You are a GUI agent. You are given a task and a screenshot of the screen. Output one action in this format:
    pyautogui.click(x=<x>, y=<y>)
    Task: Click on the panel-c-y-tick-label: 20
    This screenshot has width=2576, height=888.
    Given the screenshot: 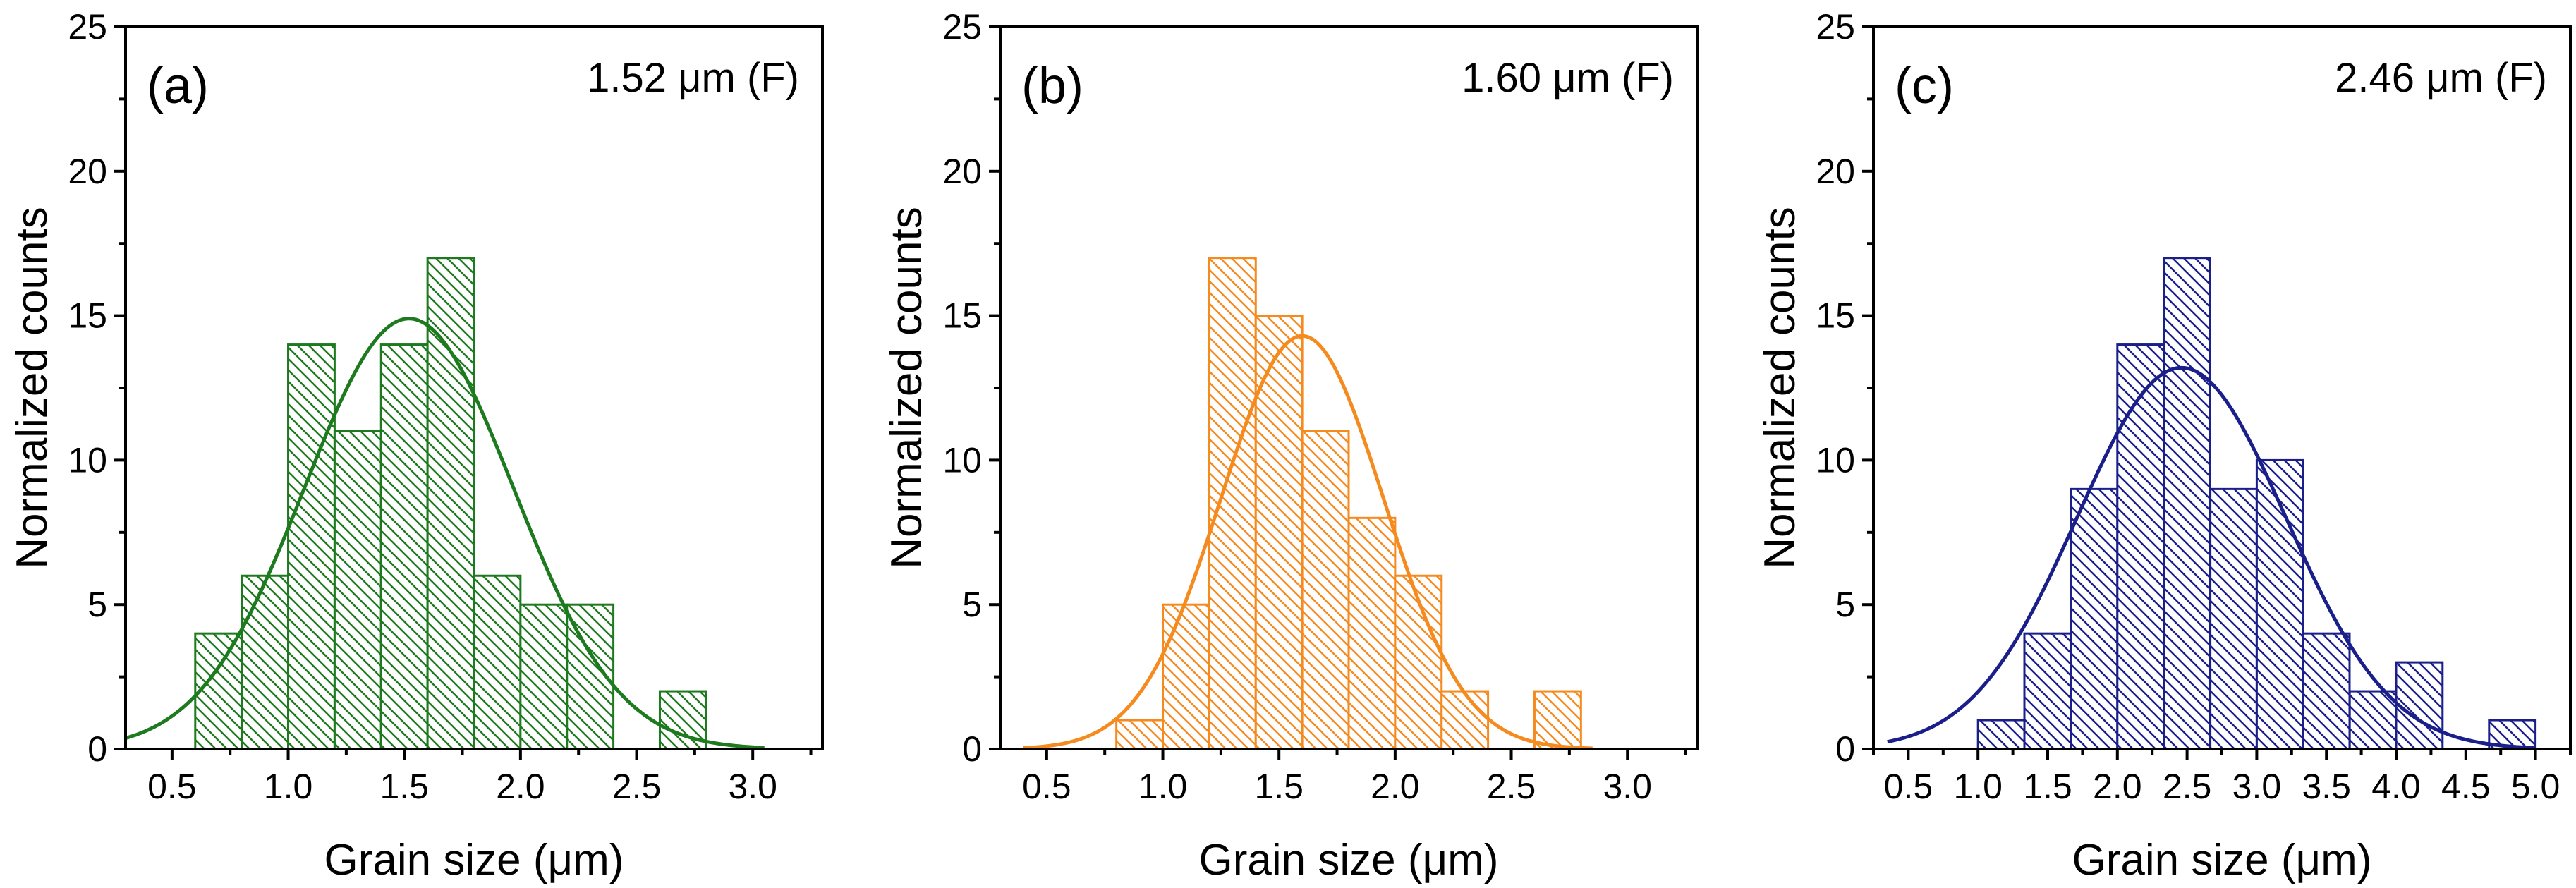 What is the action you would take?
    pyautogui.click(x=1835, y=171)
    